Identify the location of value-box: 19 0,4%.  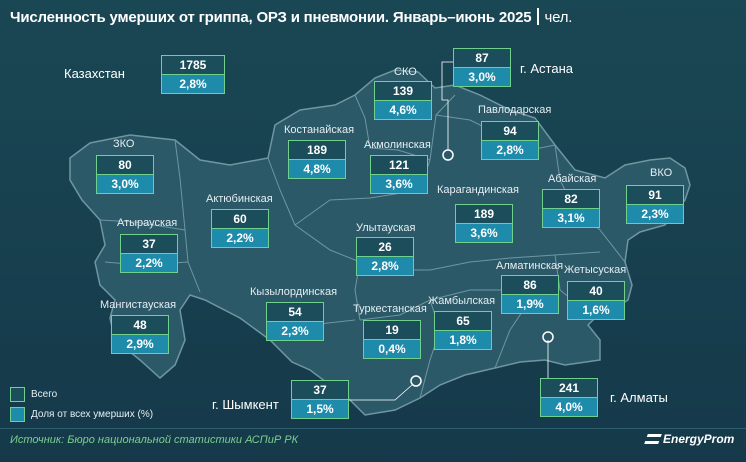
(392, 339).